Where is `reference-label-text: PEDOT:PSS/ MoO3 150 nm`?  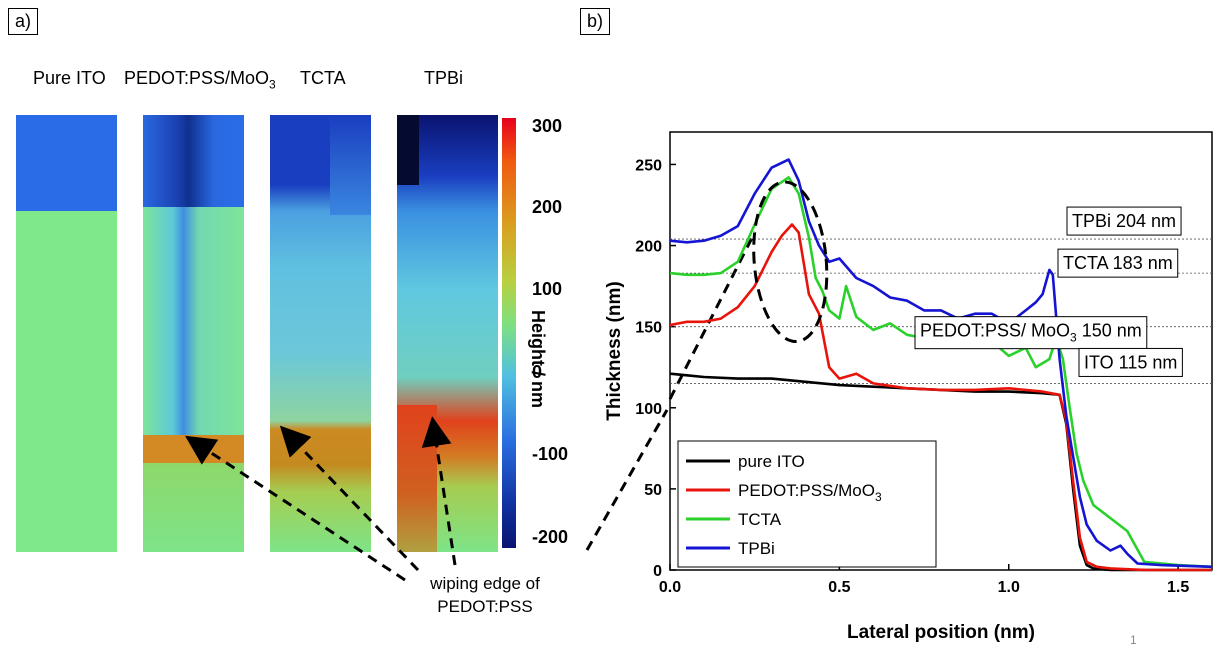
reference-label-text: PEDOT:PSS/ MoO3 150 nm is located at coordinates (1031, 333).